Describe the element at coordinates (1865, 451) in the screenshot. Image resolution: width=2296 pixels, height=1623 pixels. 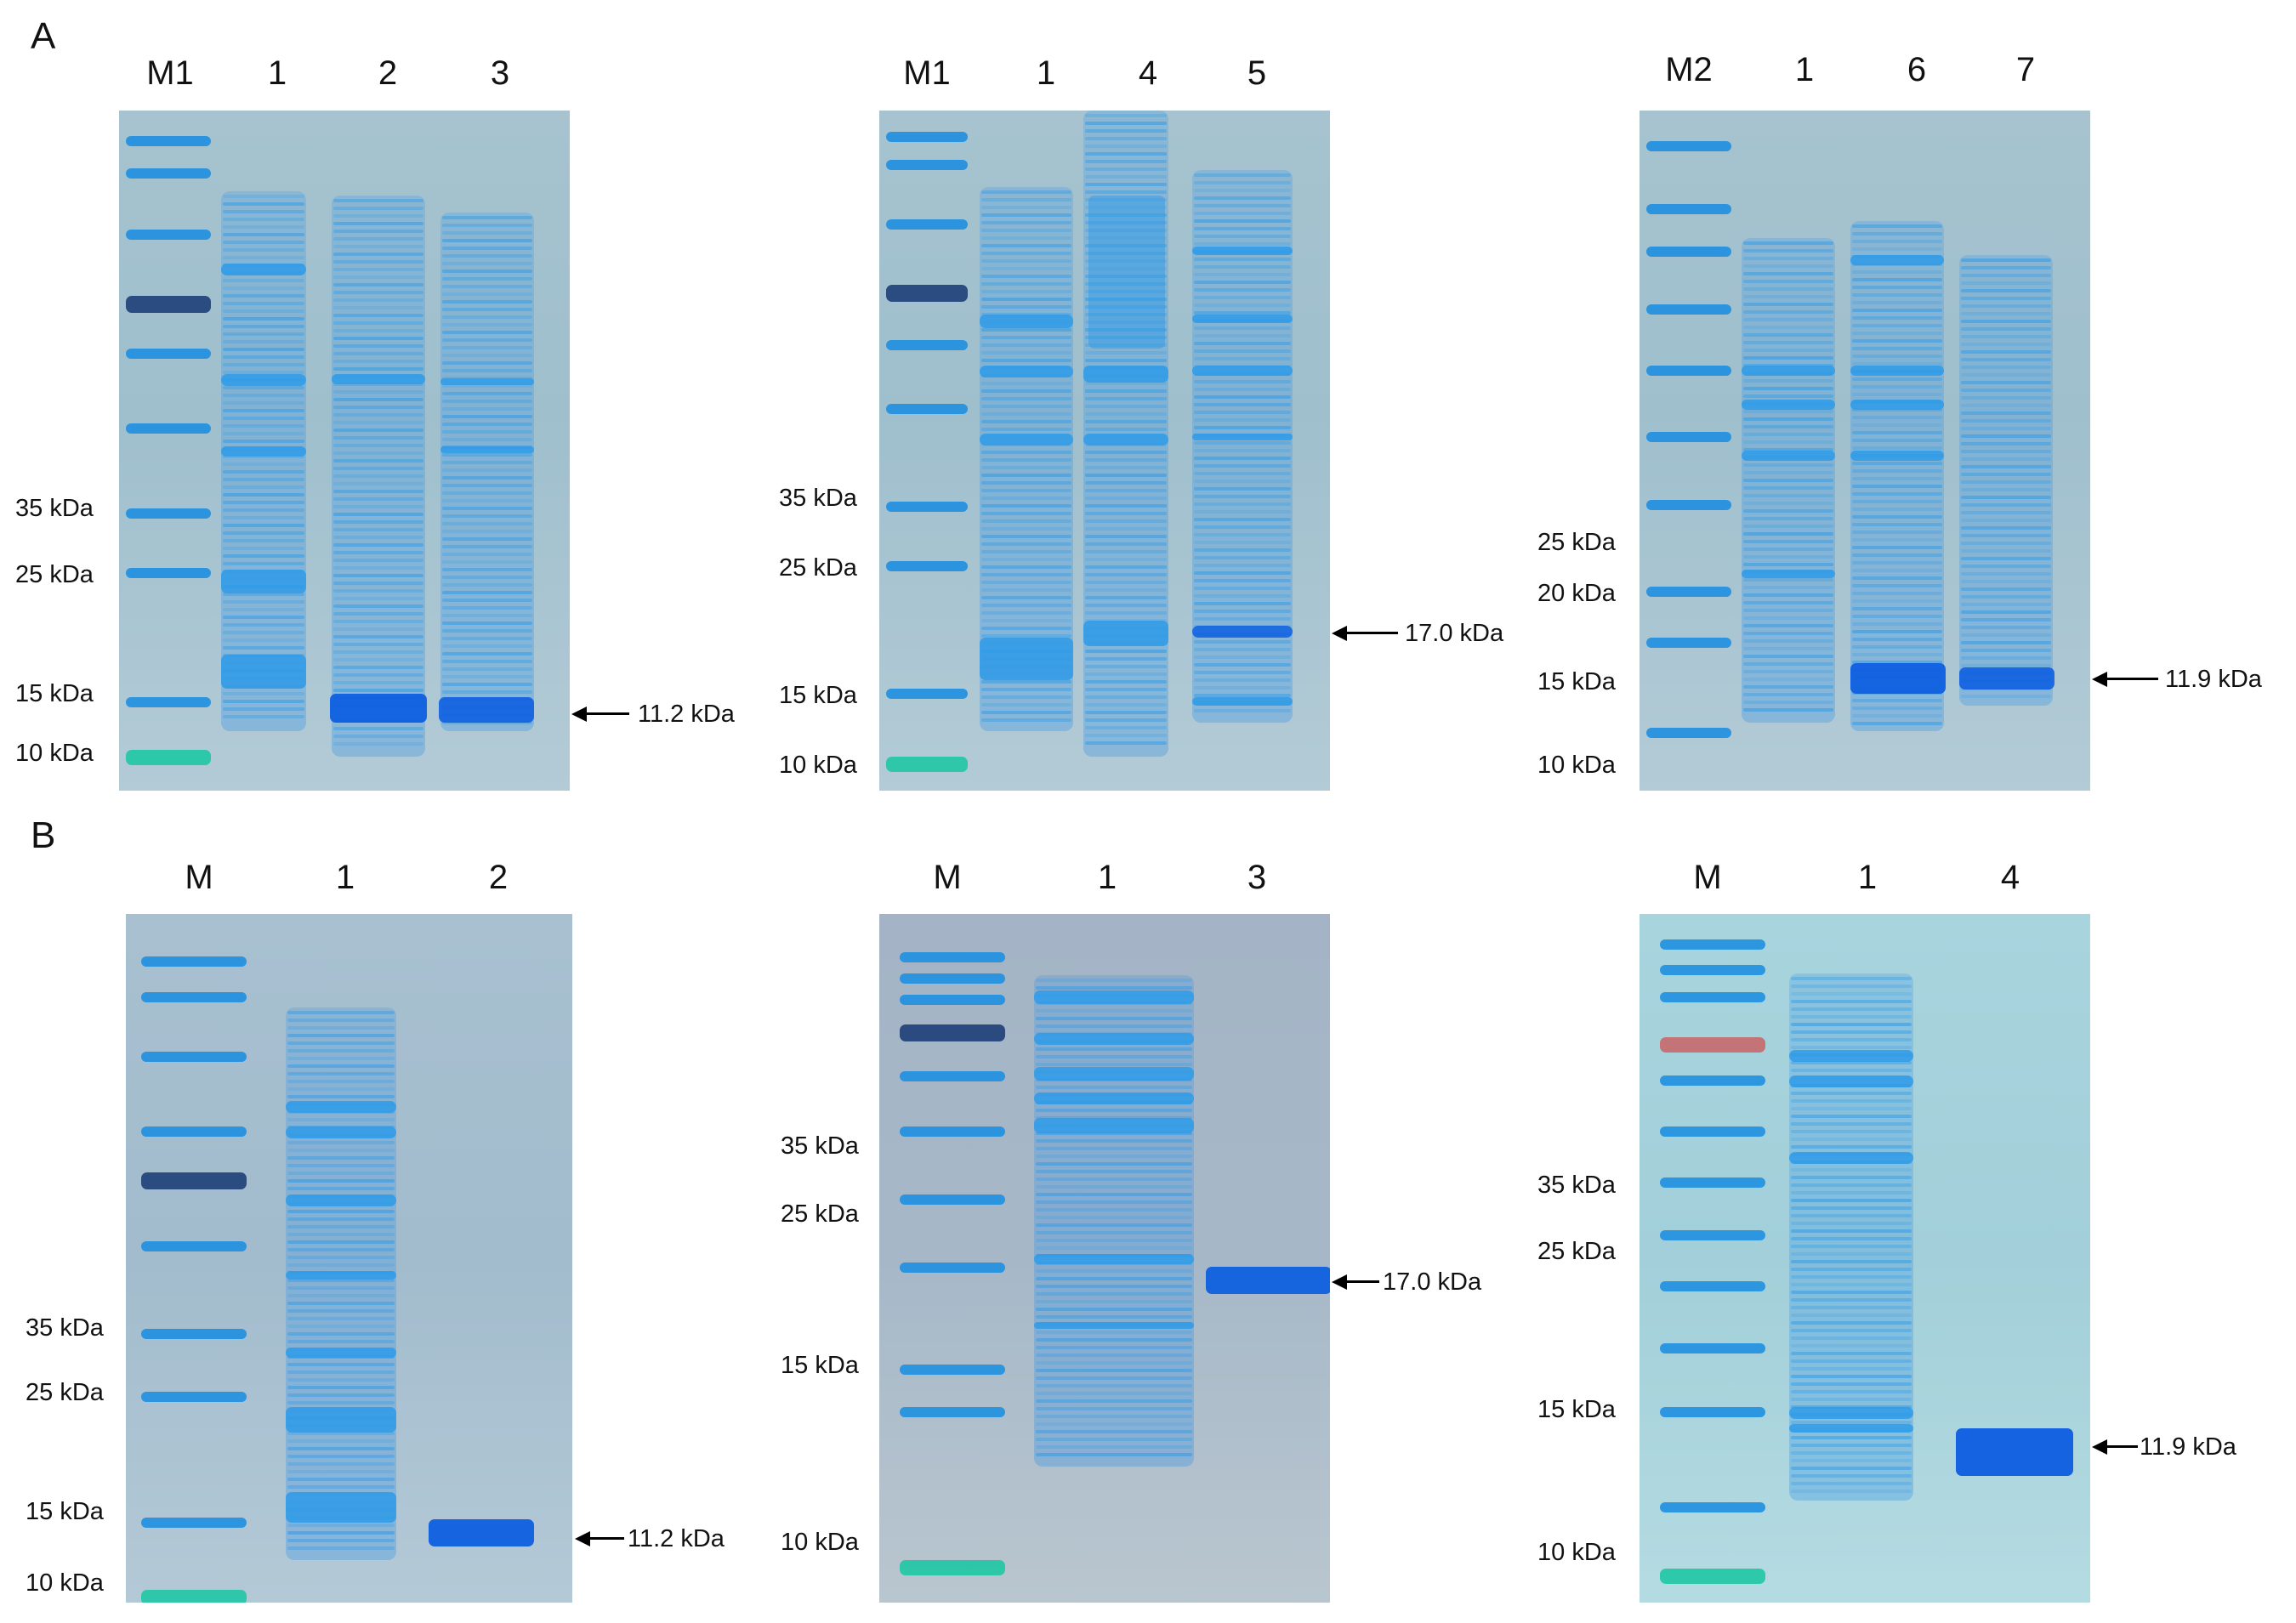
I see `gel-a3` at that location.